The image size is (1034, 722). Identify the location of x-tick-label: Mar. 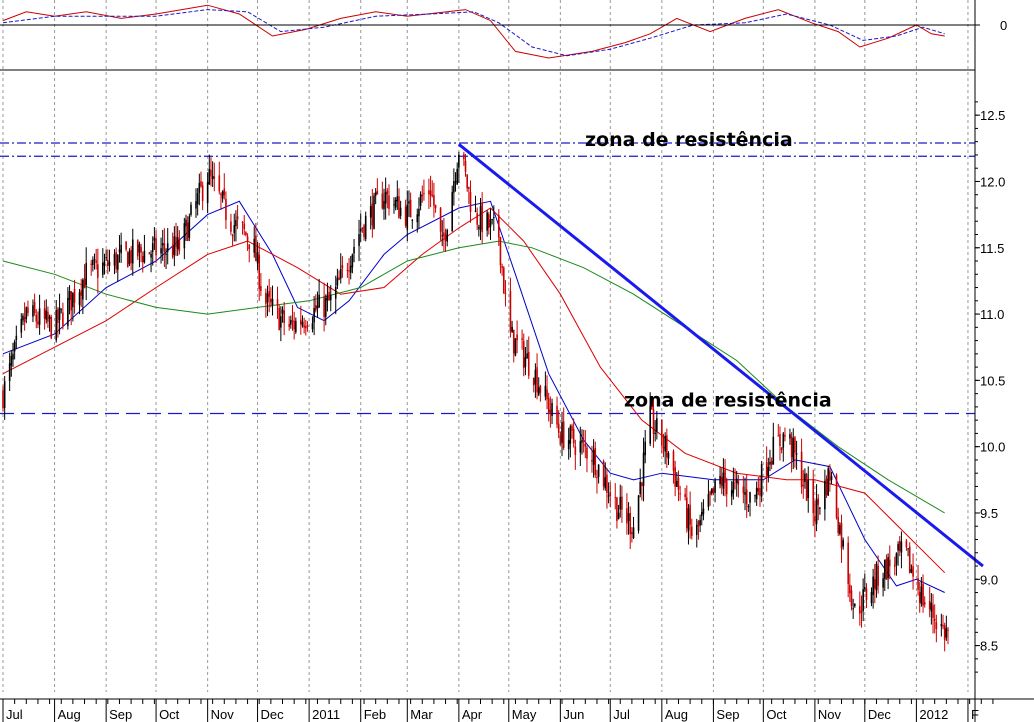
(421, 714).